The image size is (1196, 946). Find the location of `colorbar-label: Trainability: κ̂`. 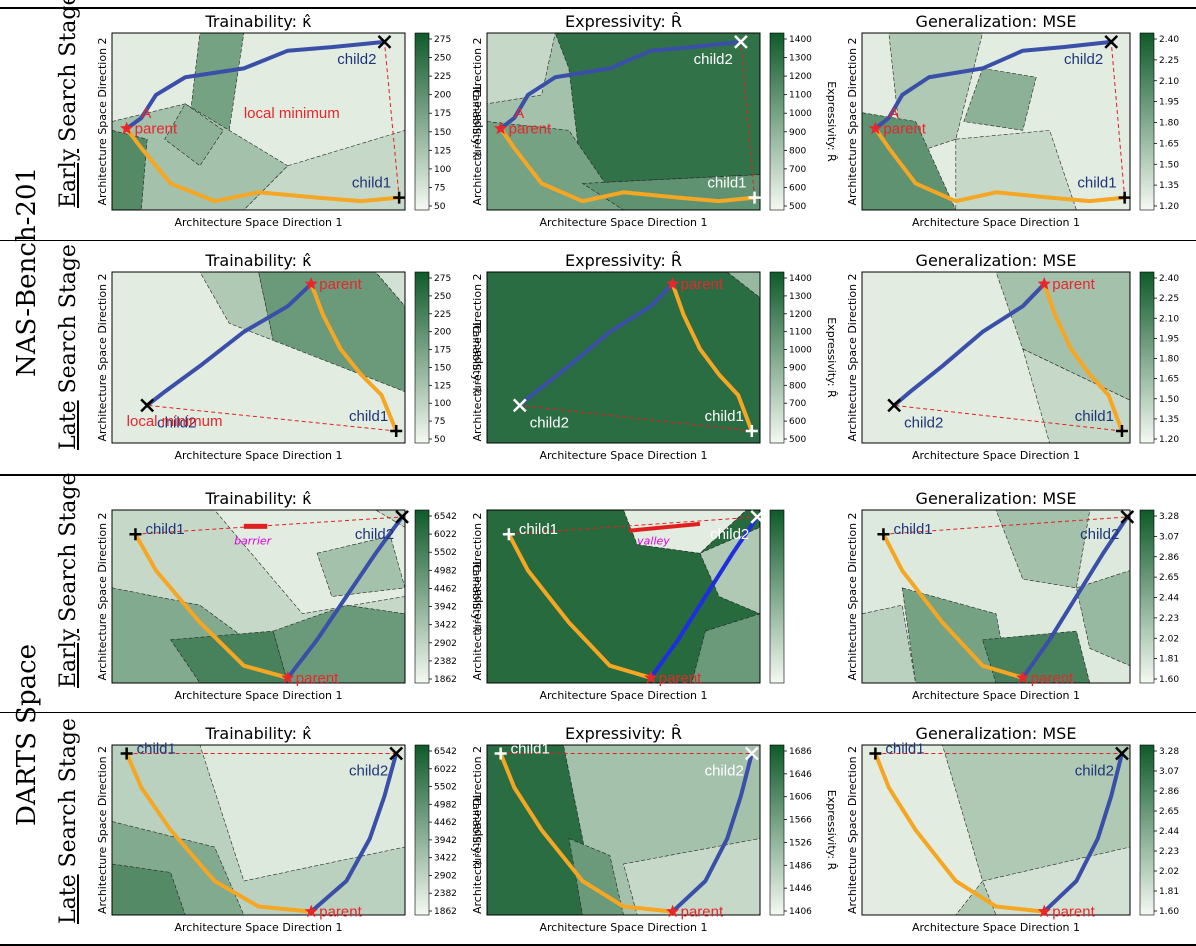

colorbar-label: Trainability: κ̂ is located at coordinates (476, 121).